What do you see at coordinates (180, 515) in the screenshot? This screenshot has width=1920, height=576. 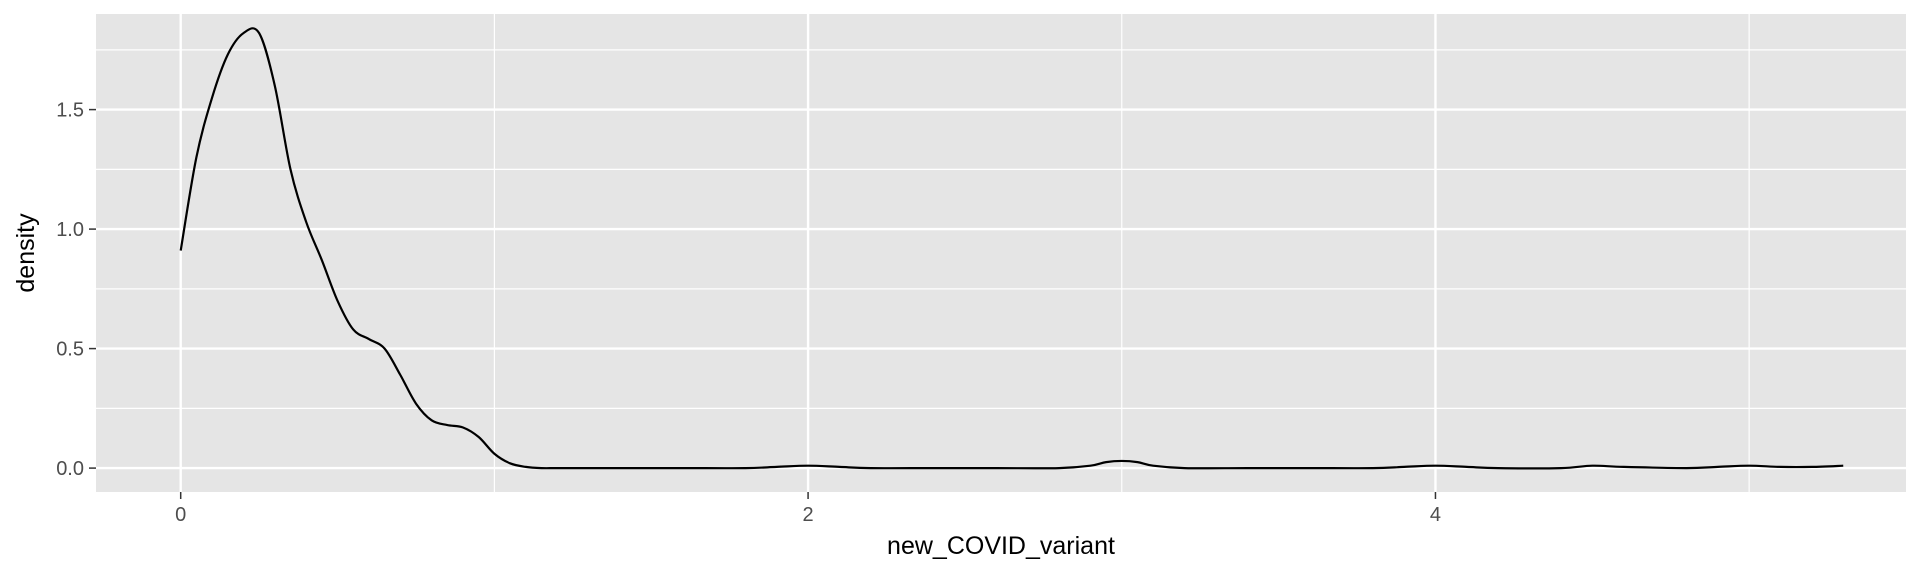 I see `x-tick-label: 0` at bounding box center [180, 515].